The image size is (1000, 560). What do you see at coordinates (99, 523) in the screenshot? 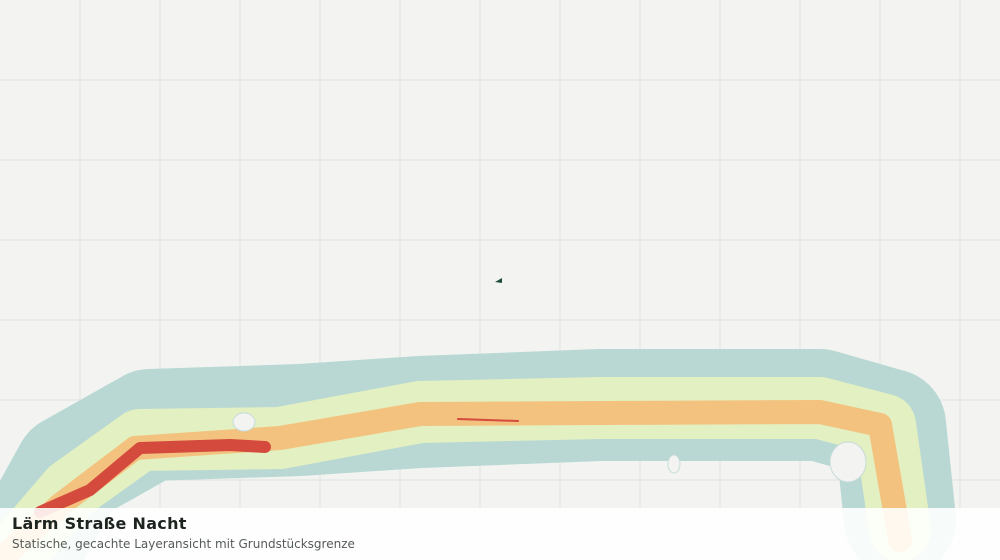
I see `layer-title: Lärm Straße Nacht` at bounding box center [99, 523].